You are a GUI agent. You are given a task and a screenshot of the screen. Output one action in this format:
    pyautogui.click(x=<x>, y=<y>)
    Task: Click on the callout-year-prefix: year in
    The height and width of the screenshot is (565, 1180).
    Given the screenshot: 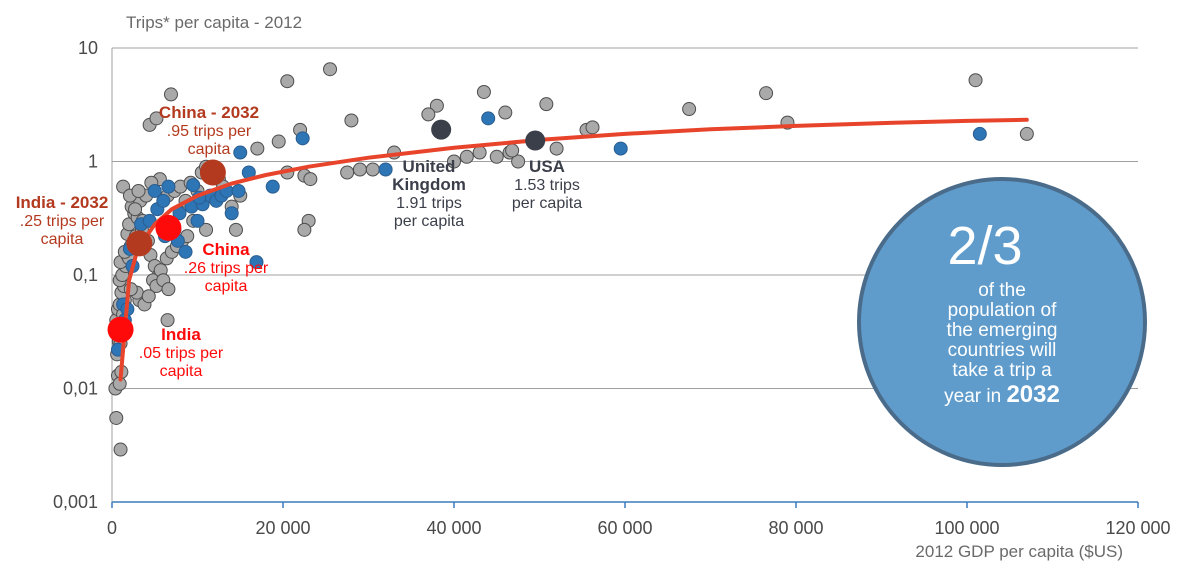 What is the action you would take?
    pyautogui.click(x=972, y=396)
    